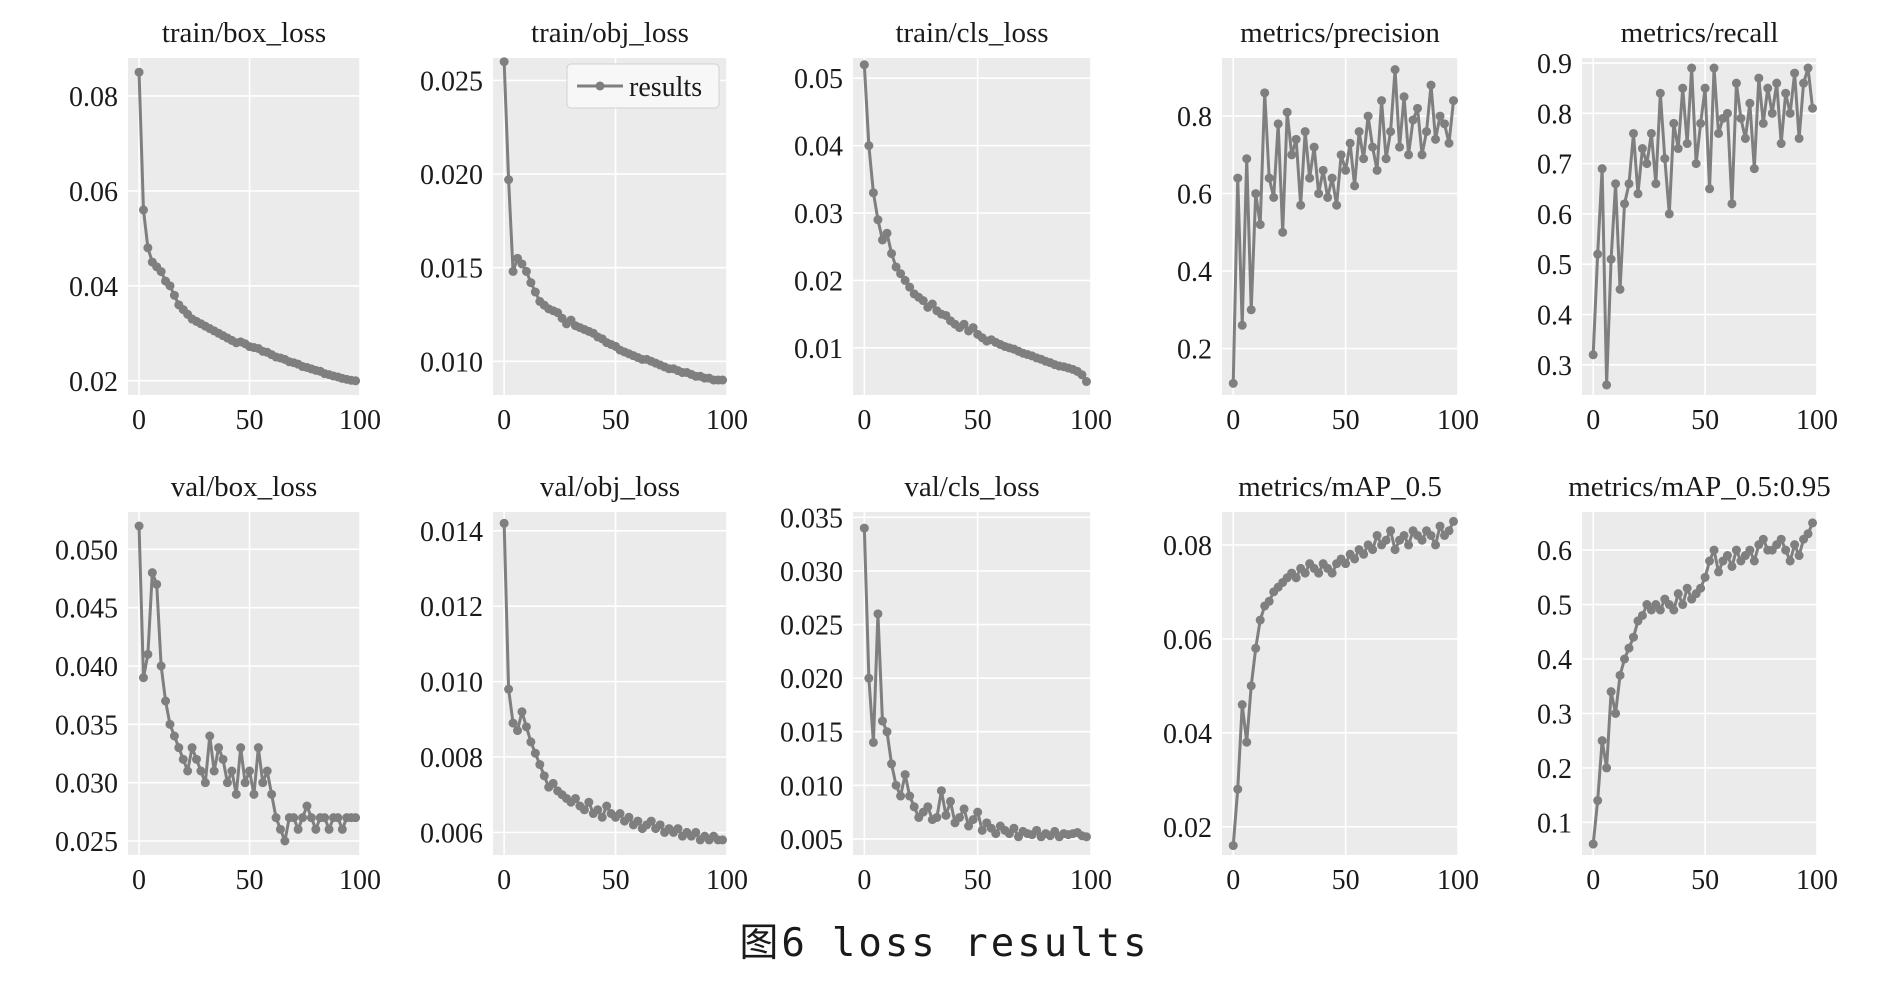 This screenshot has height=991, width=1889. What do you see at coordinates (610, 33) in the screenshot?
I see `chart-title: train/obj_loss` at bounding box center [610, 33].